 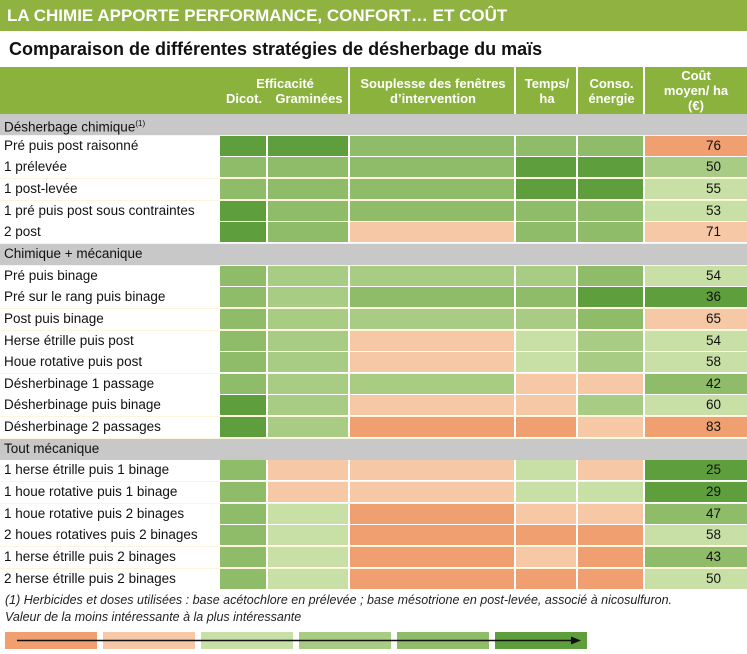 What do you see at coordinates (696, 275) in the screenshot?
I see `cell-cout: 54` at bounding box center [696, 275].